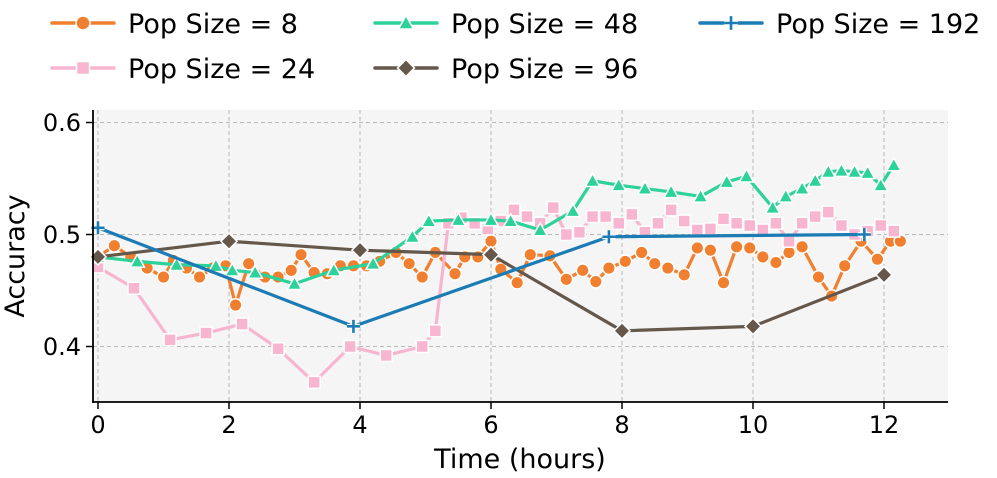  What do you see at coordinates (878, 24) in the screenshot?
I see `legend-label: Pop Size = 192` at bounding box center [878, 24].